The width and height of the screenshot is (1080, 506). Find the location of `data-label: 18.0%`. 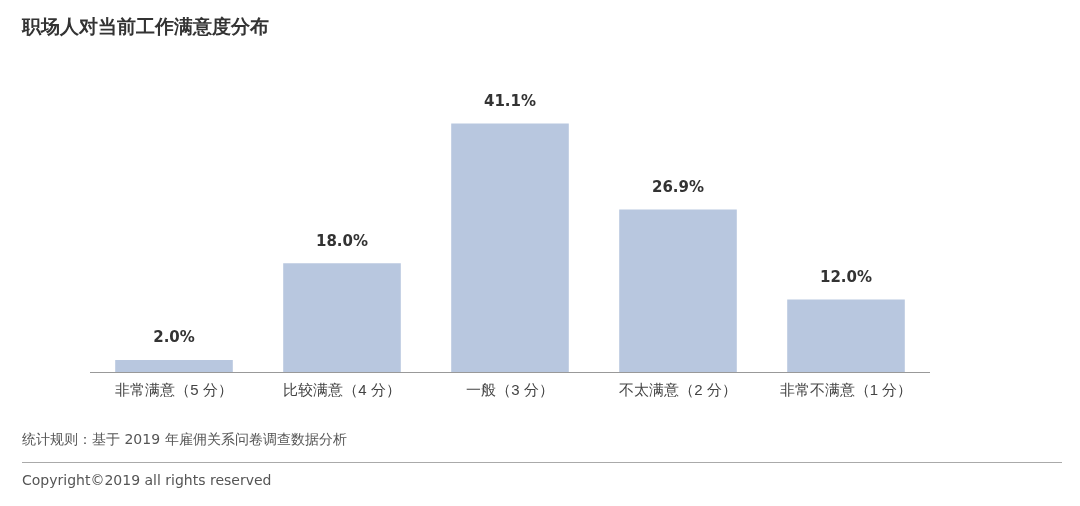

data-label: 18.0% is located at coordinates (342, 240).